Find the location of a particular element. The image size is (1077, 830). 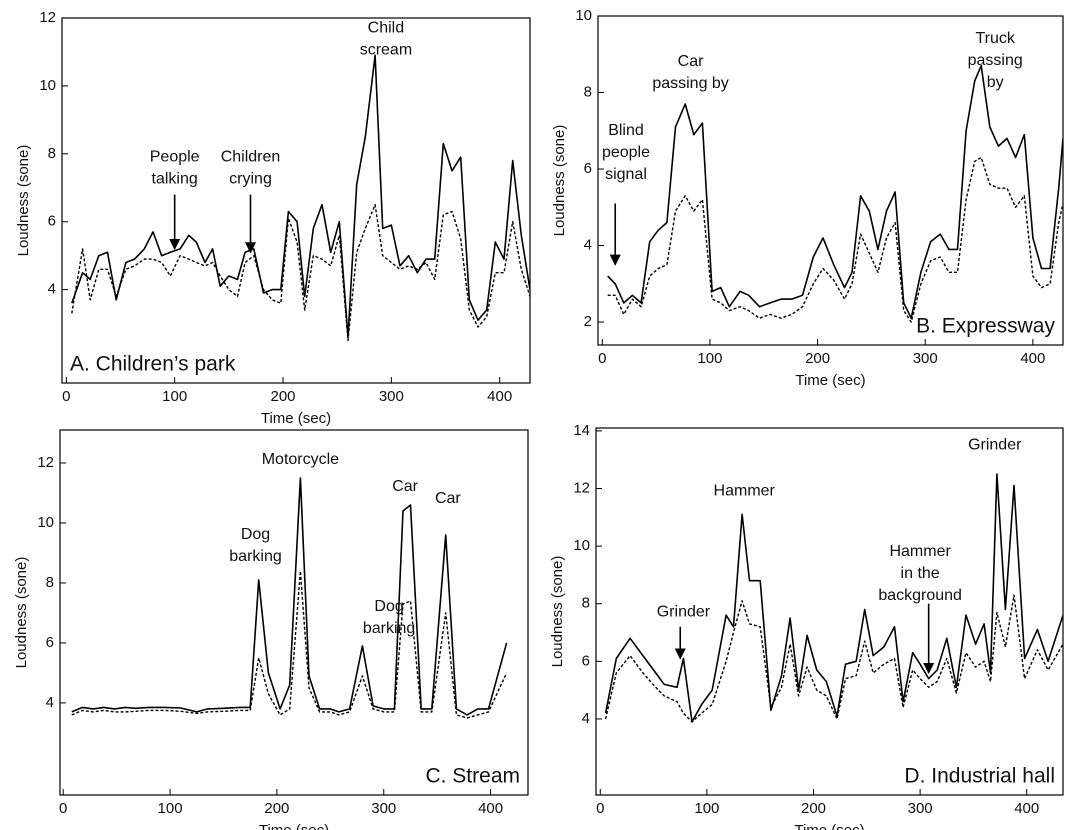

annotation: Motorcycle is located at coordinates (300, 459).